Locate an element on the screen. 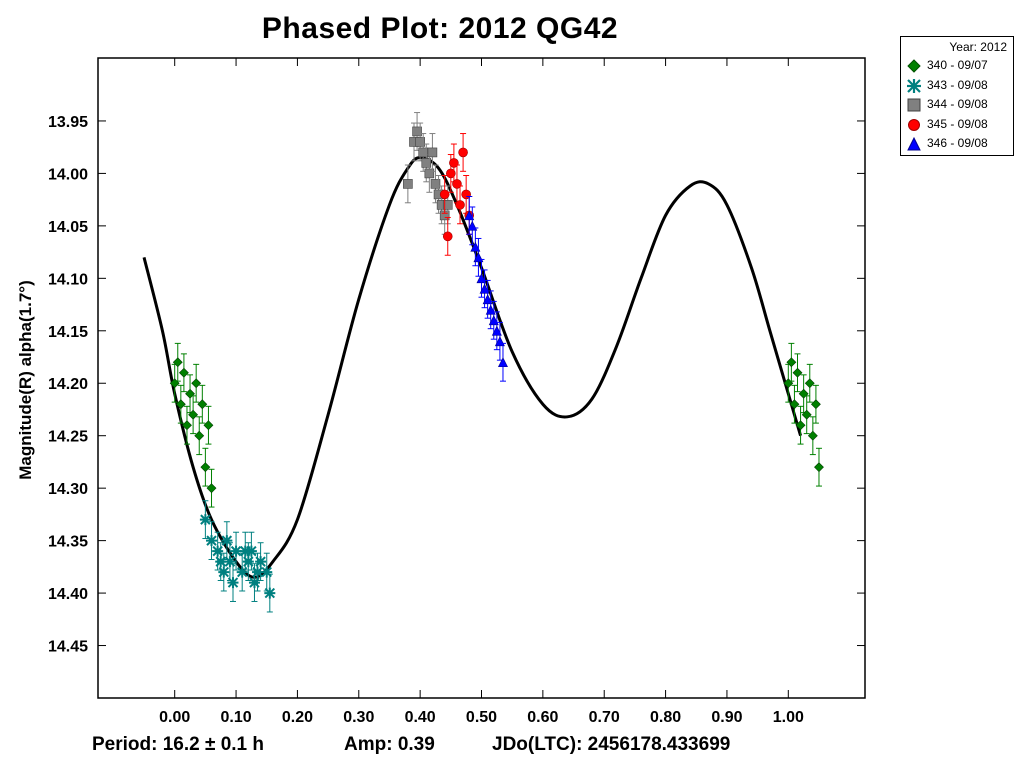  x-tick-label: 0.50 is located at coordinates (481, 717).